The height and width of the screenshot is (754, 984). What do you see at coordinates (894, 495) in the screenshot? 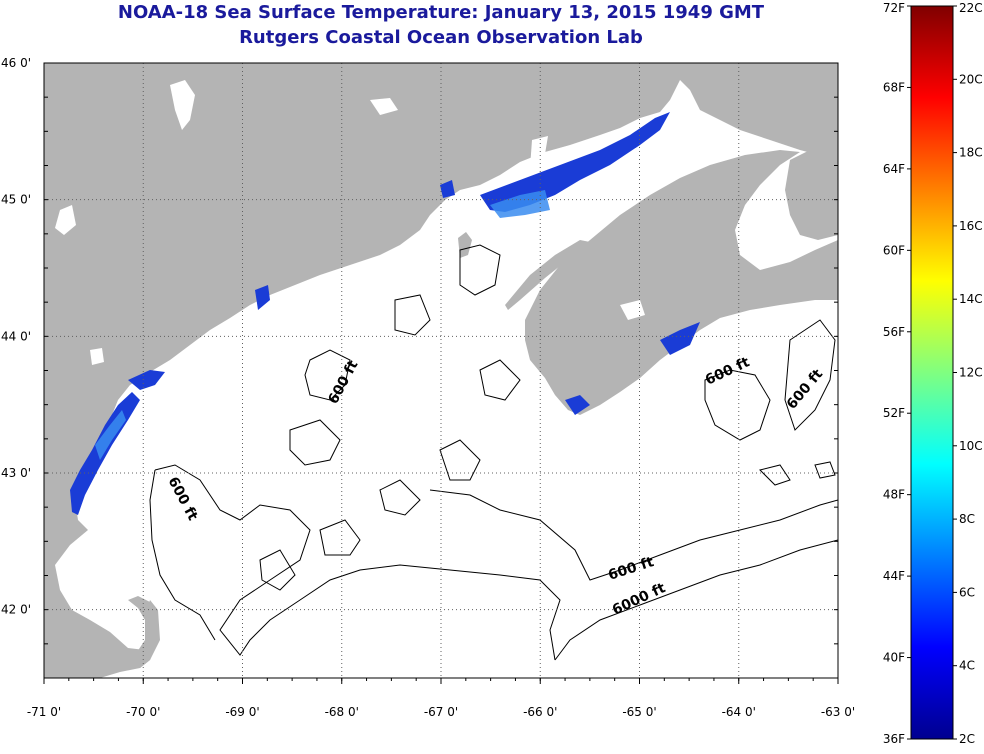
I see `colorbar-f-label: 48F` at bounding box center [894, 495].